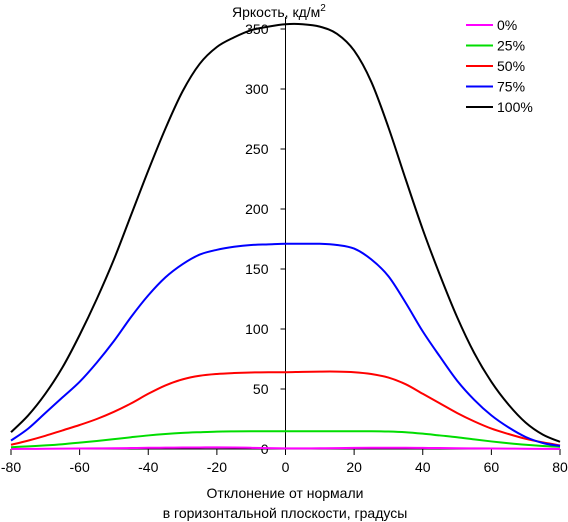 This screenshot has height=522, width=568. Describe the element at coordinates (492, 467) in the screenshot. I see `x-tick-label: 60` at that location.